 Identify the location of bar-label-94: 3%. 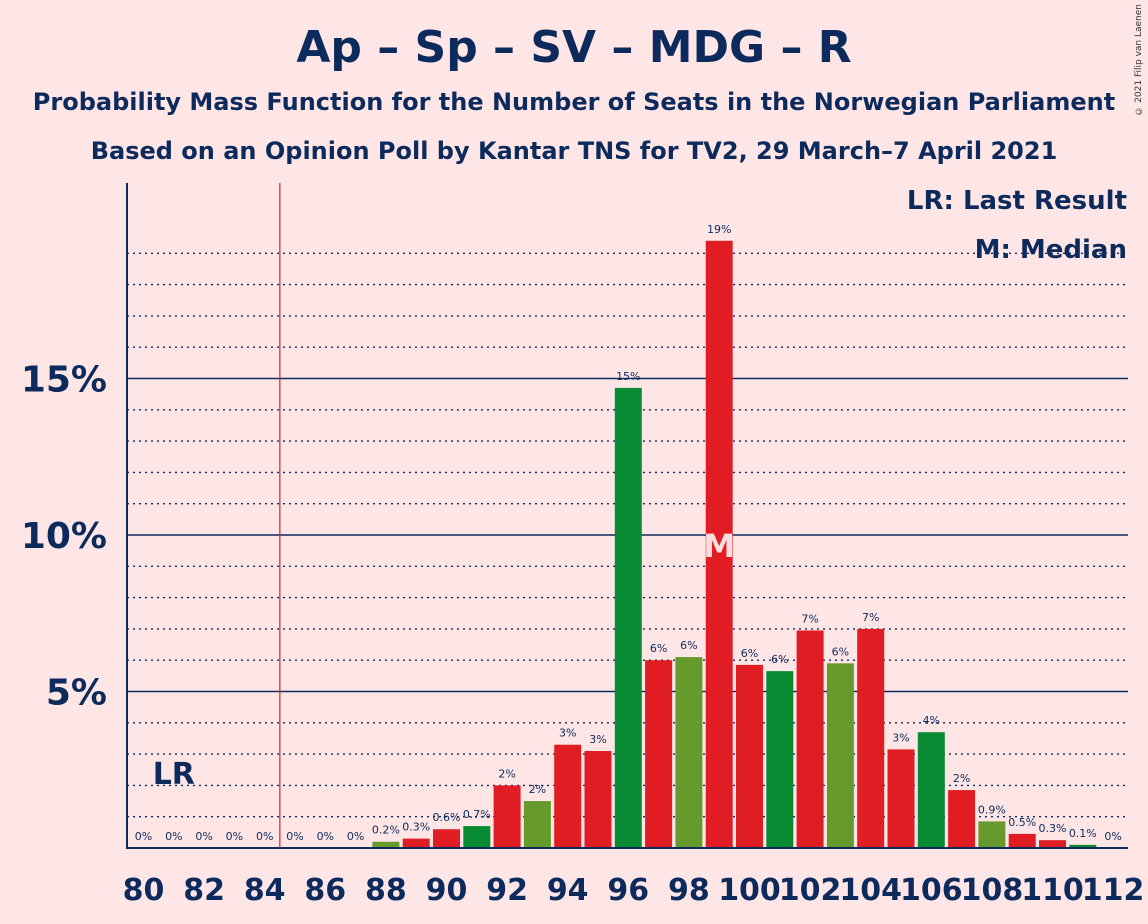
(567, 733).